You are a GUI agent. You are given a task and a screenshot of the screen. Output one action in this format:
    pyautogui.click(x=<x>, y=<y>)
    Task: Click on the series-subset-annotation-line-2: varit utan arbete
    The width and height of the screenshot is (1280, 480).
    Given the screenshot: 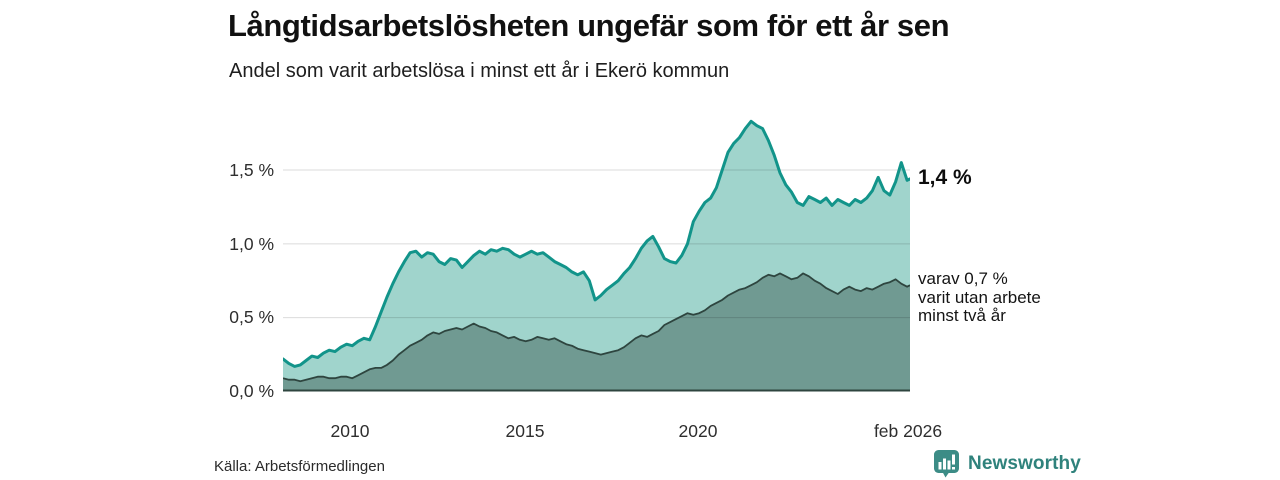 What is the action you would take?
    pyautogui.click(x=979, y=297)
    